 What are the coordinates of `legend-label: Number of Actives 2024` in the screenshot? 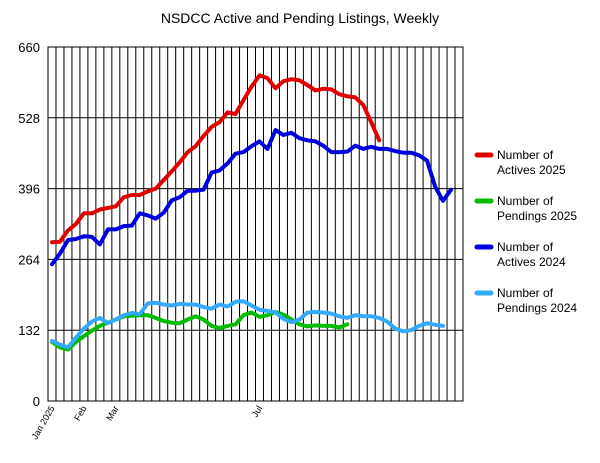 It's located at (531, 254).